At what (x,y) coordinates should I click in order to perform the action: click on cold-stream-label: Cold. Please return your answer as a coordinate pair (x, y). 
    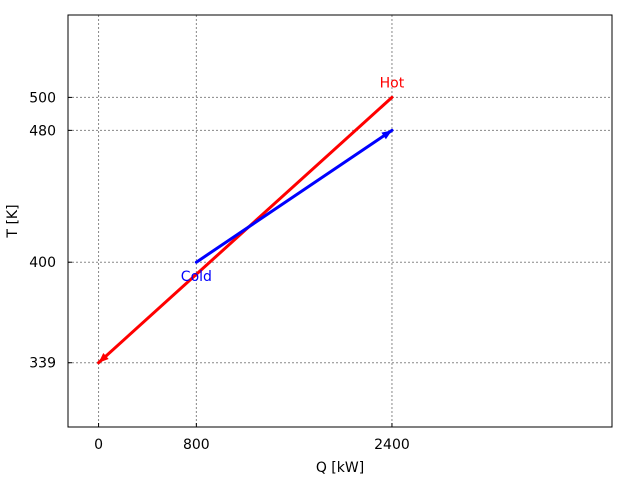
    Looking at the image, I should click on (196, 277).